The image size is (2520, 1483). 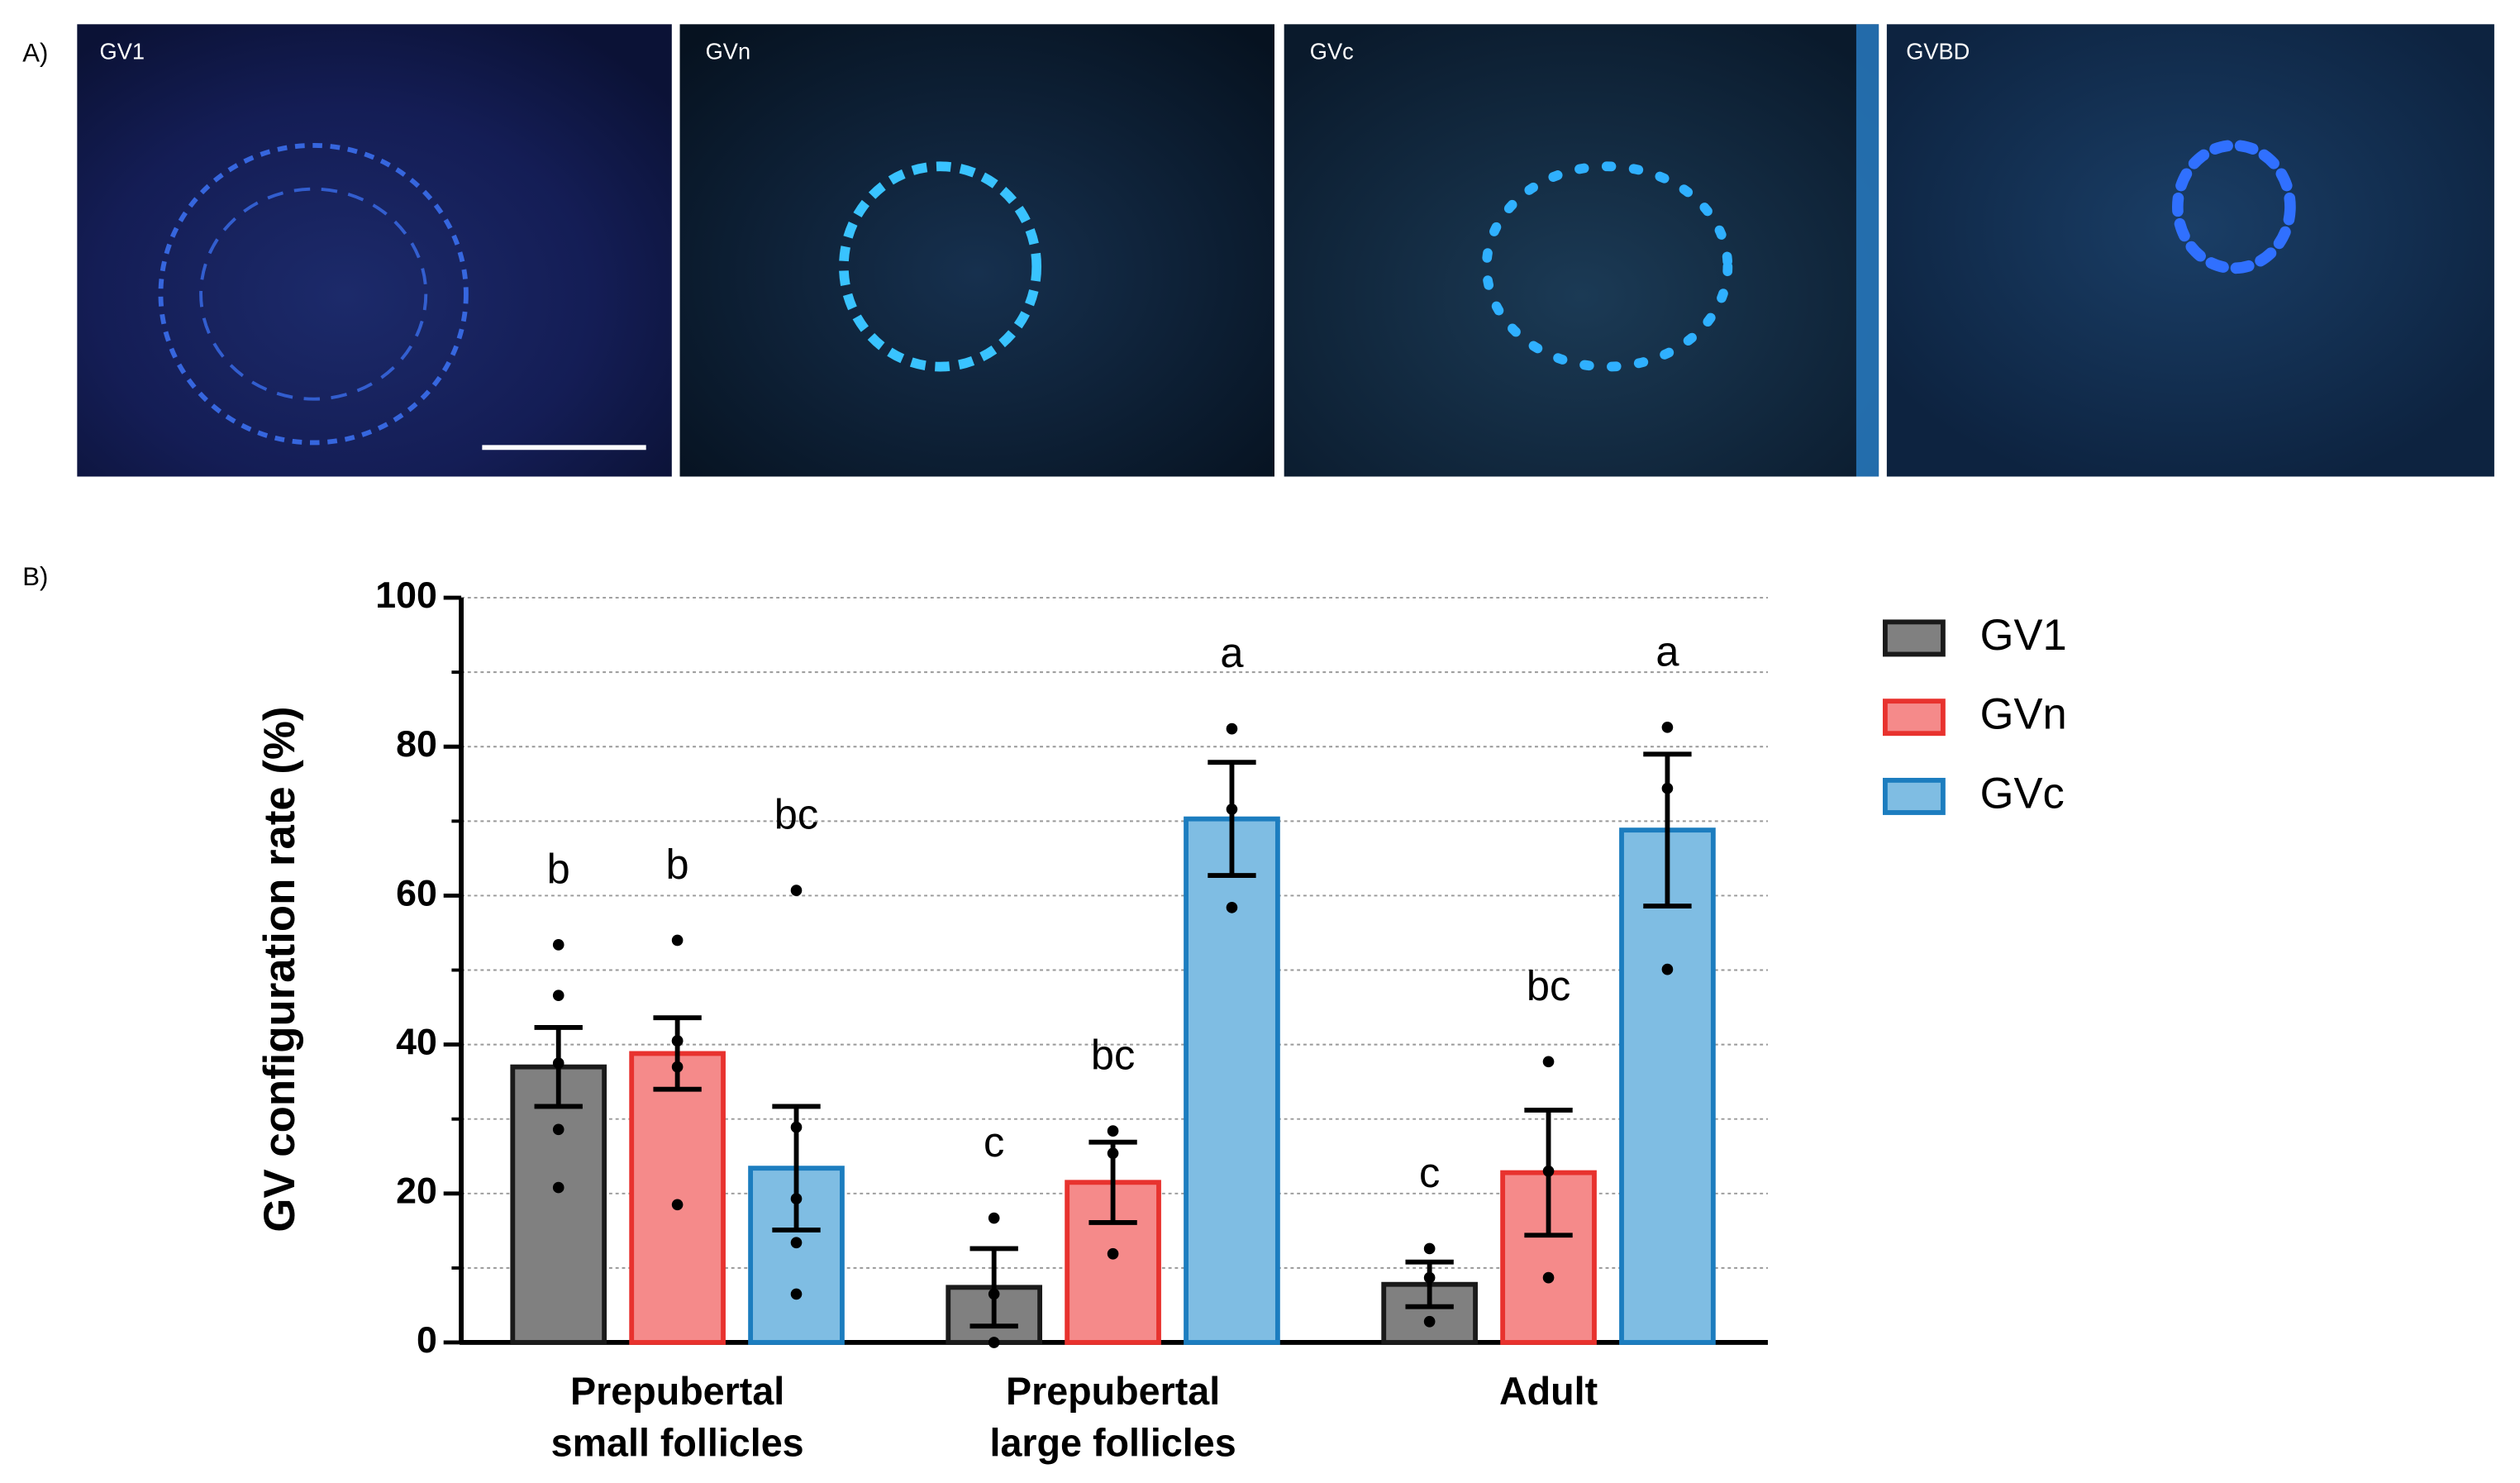 I want to click on panel-label: A), so click(x=35, y=53).